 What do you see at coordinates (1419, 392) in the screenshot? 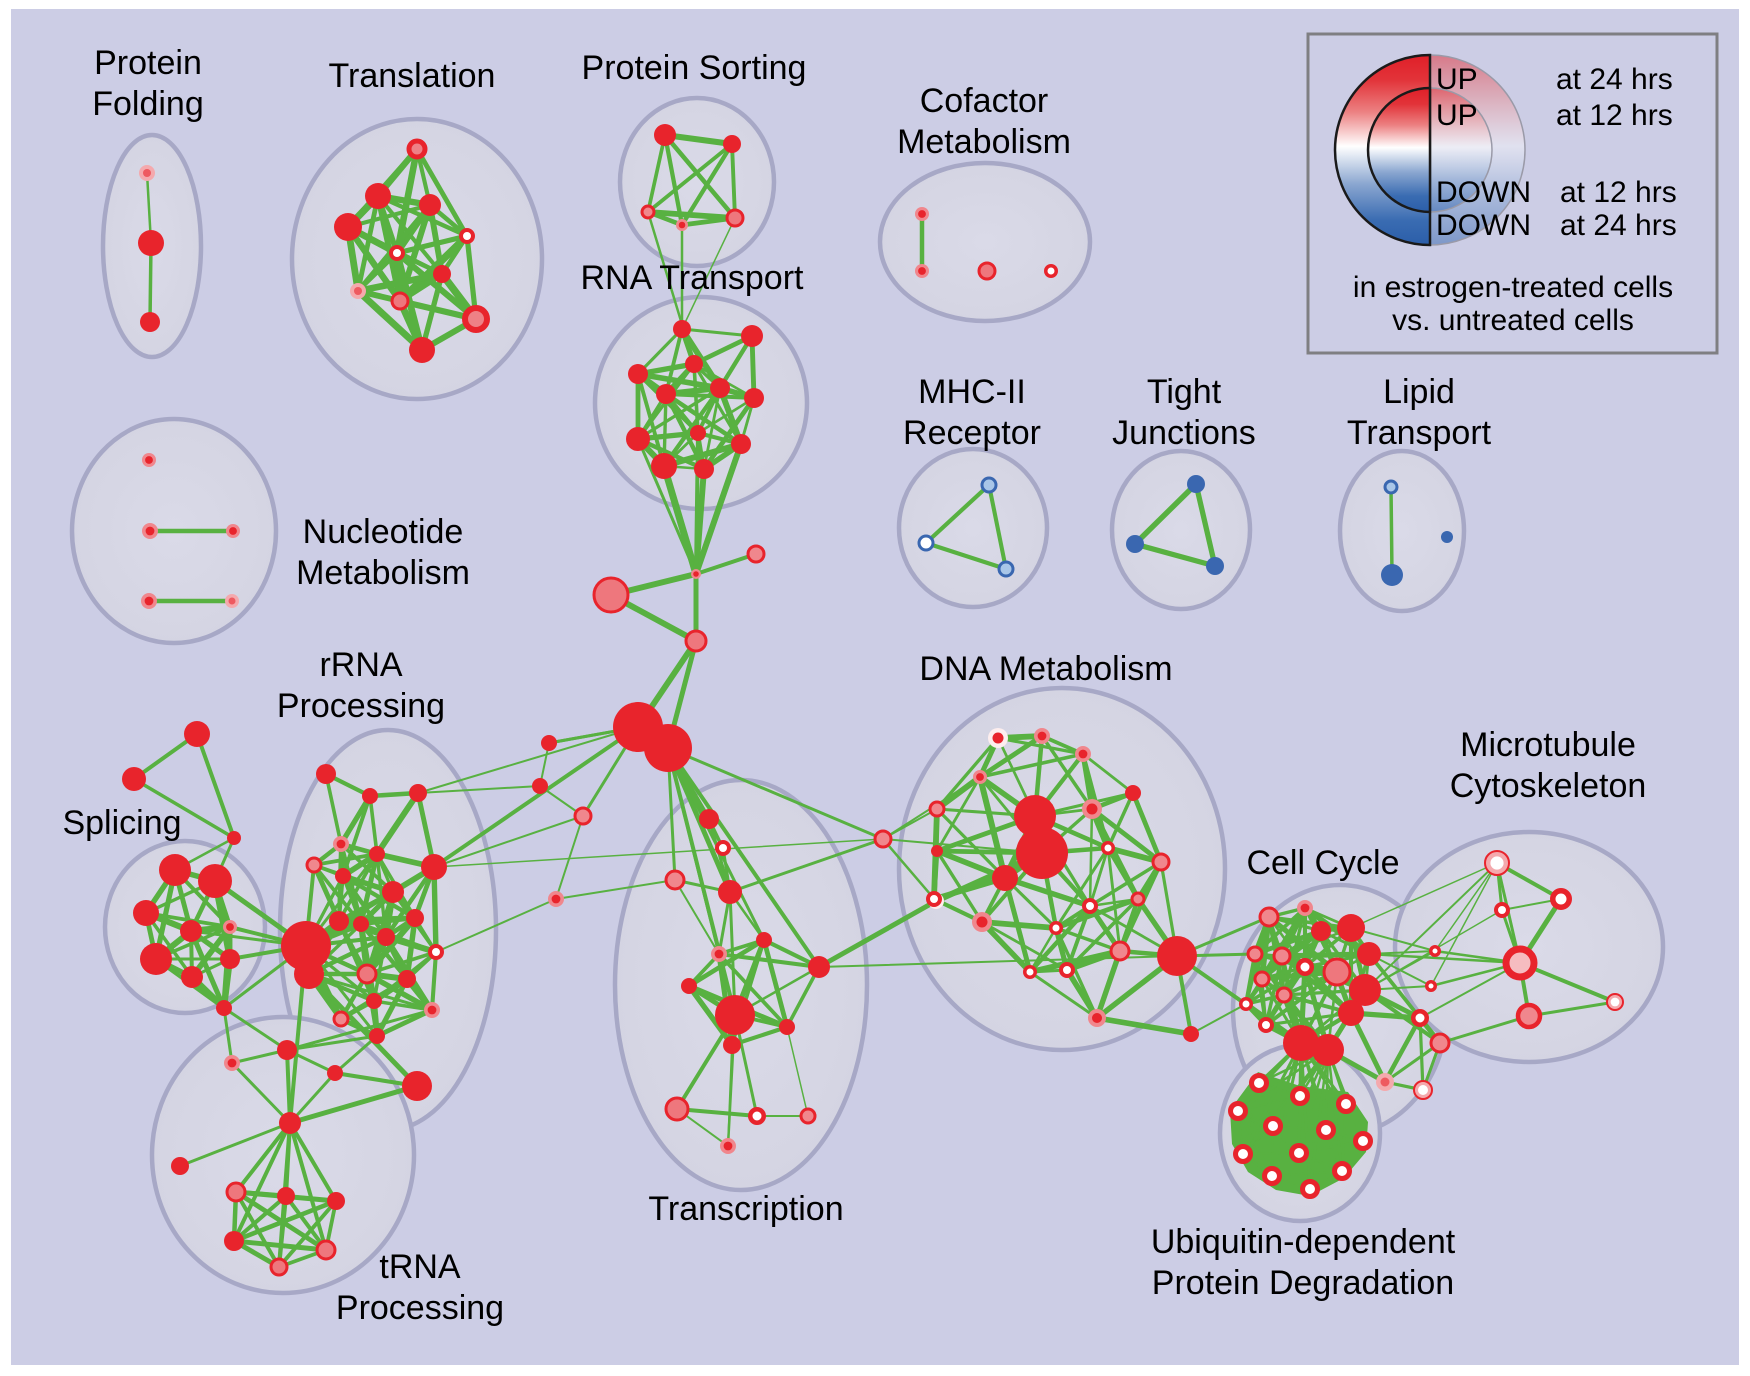
I see `svg-text: Lipid` at bounding box center [1419, 392].